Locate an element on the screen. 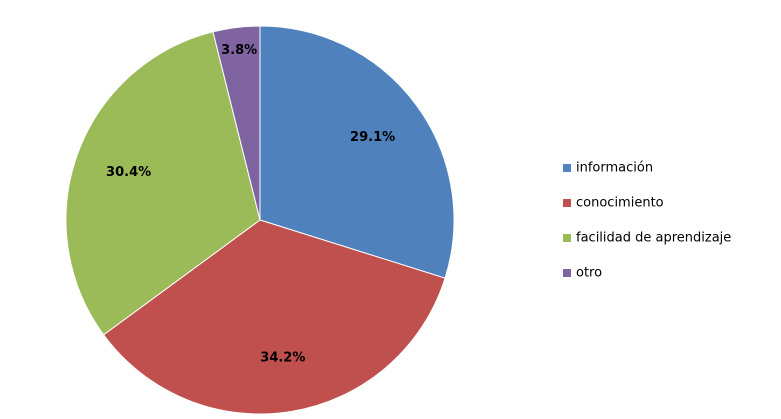  value-label: 29.1% is located at coordinates (372, 137).